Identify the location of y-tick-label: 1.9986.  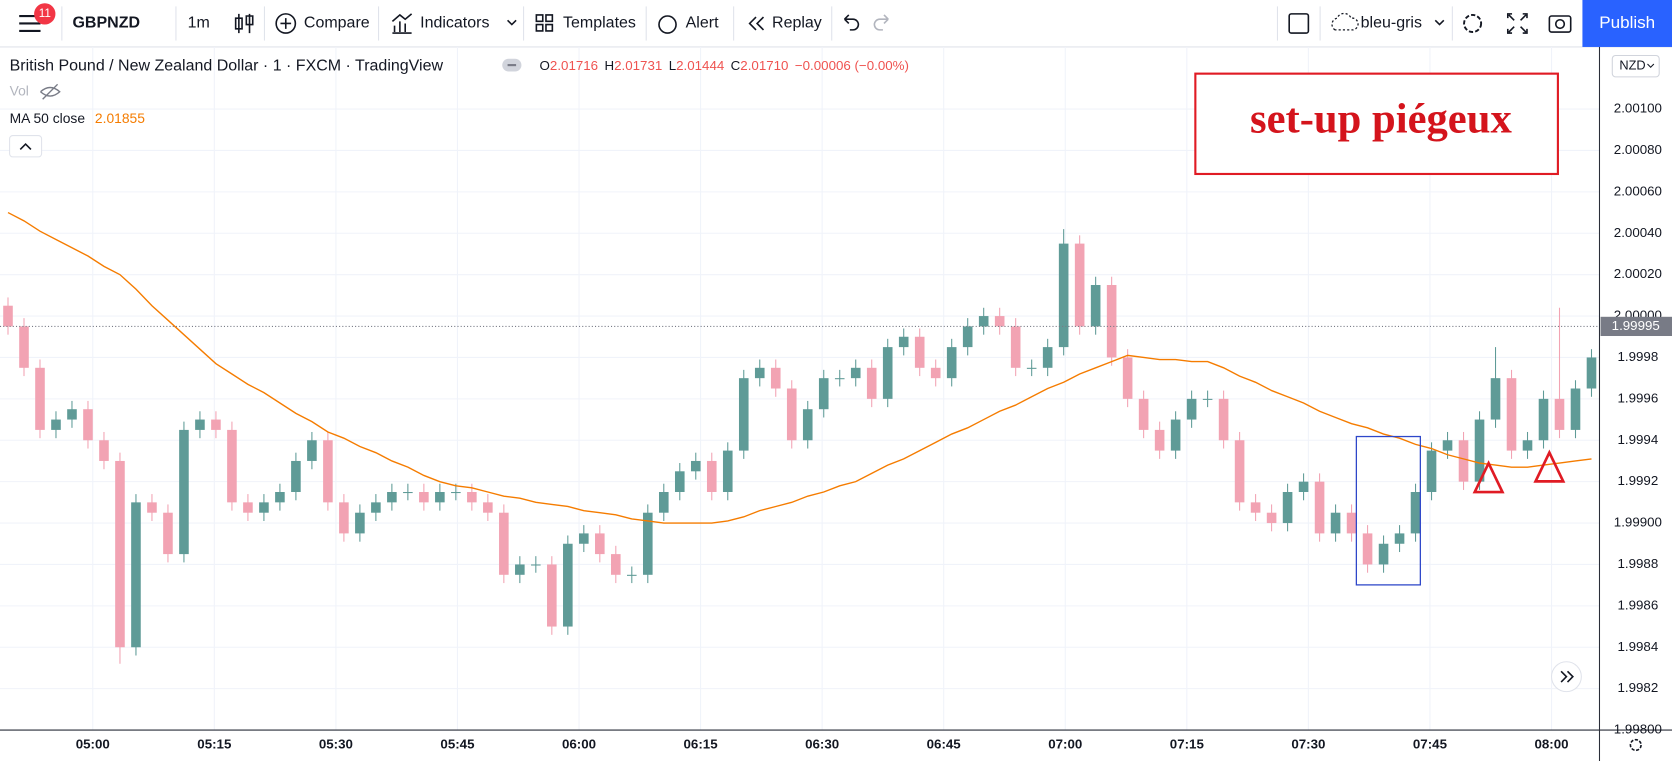
(1638, 604).